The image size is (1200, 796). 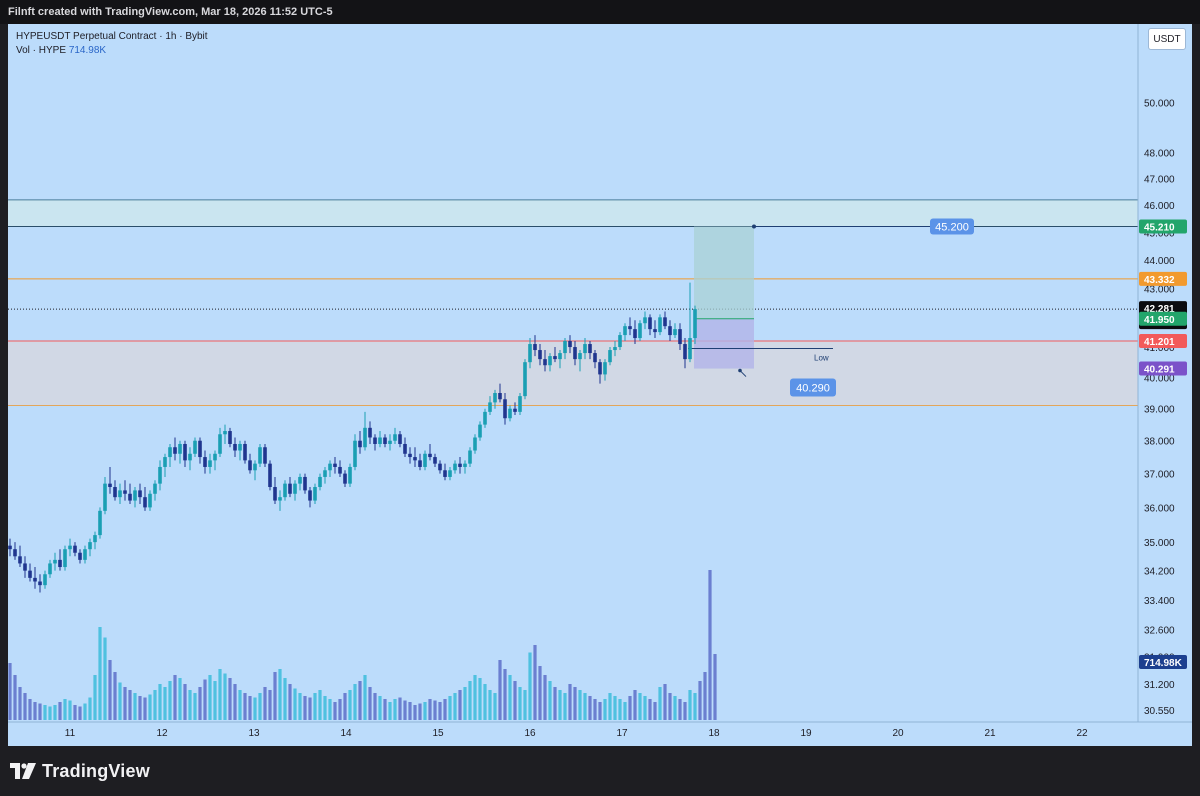 I want to click on price-tag-label: 40.291, so click(x=1159, y=370).